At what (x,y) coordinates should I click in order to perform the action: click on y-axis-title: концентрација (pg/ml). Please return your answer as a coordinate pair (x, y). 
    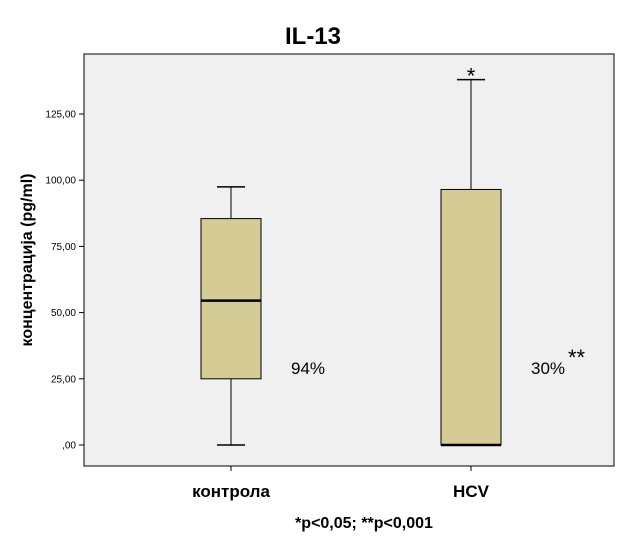
    Looking at the image, I should click on (27, 260).